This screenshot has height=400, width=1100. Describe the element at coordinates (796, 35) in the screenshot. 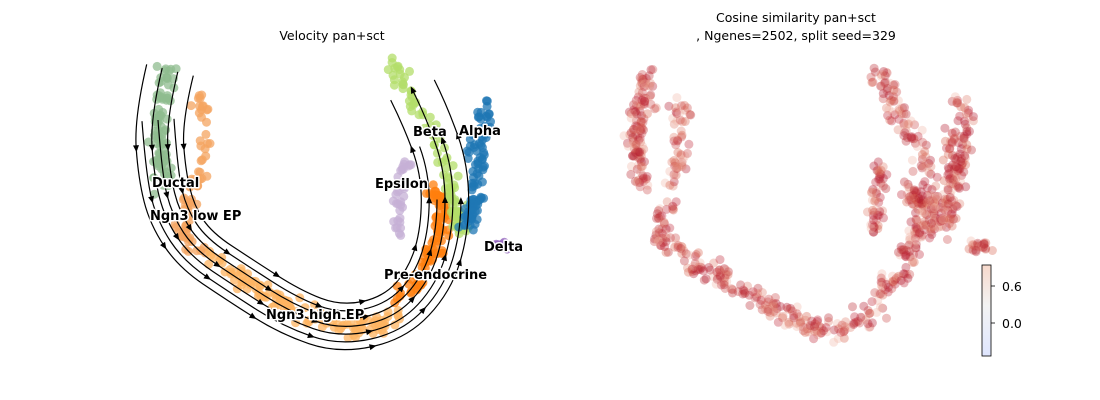

I see `cosine-panel-subtitle: , Ngenes=2502, split seed=329` at that location.